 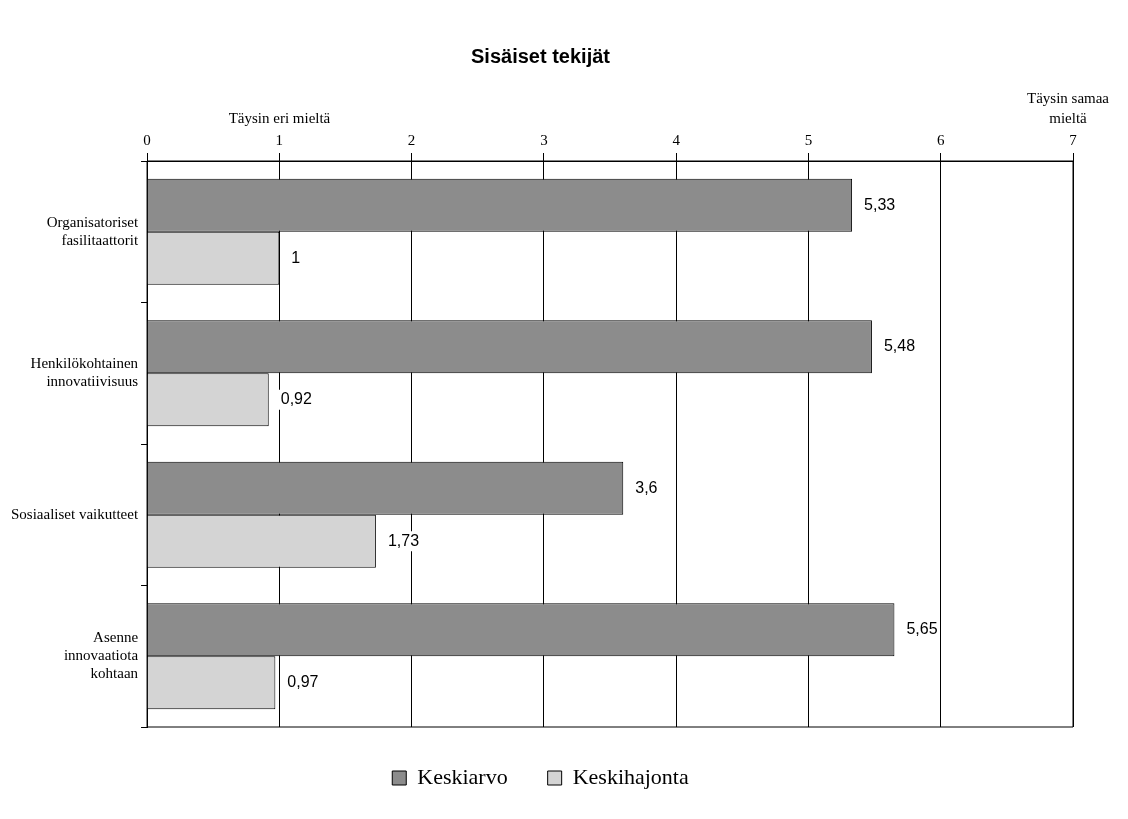 I want to click on x-tick-label: 1, so click(x=279, y=139).